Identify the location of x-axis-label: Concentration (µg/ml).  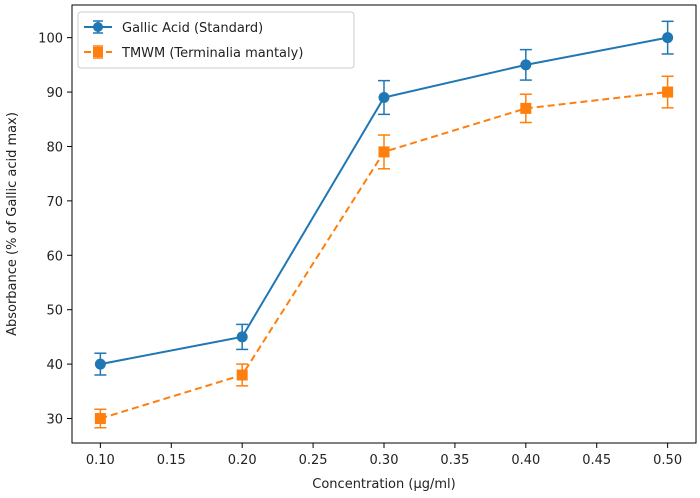
(383, 484).